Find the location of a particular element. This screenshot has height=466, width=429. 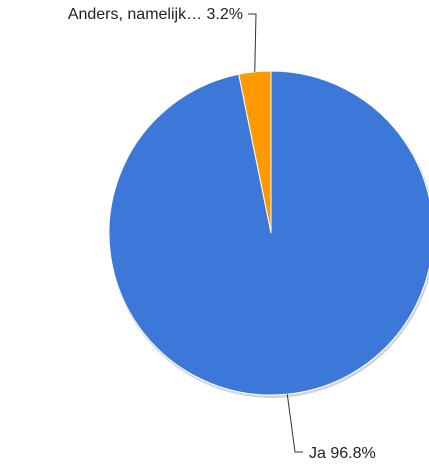

slice-label-ja: Ja 96.8% is located at coordinates (342, 453).